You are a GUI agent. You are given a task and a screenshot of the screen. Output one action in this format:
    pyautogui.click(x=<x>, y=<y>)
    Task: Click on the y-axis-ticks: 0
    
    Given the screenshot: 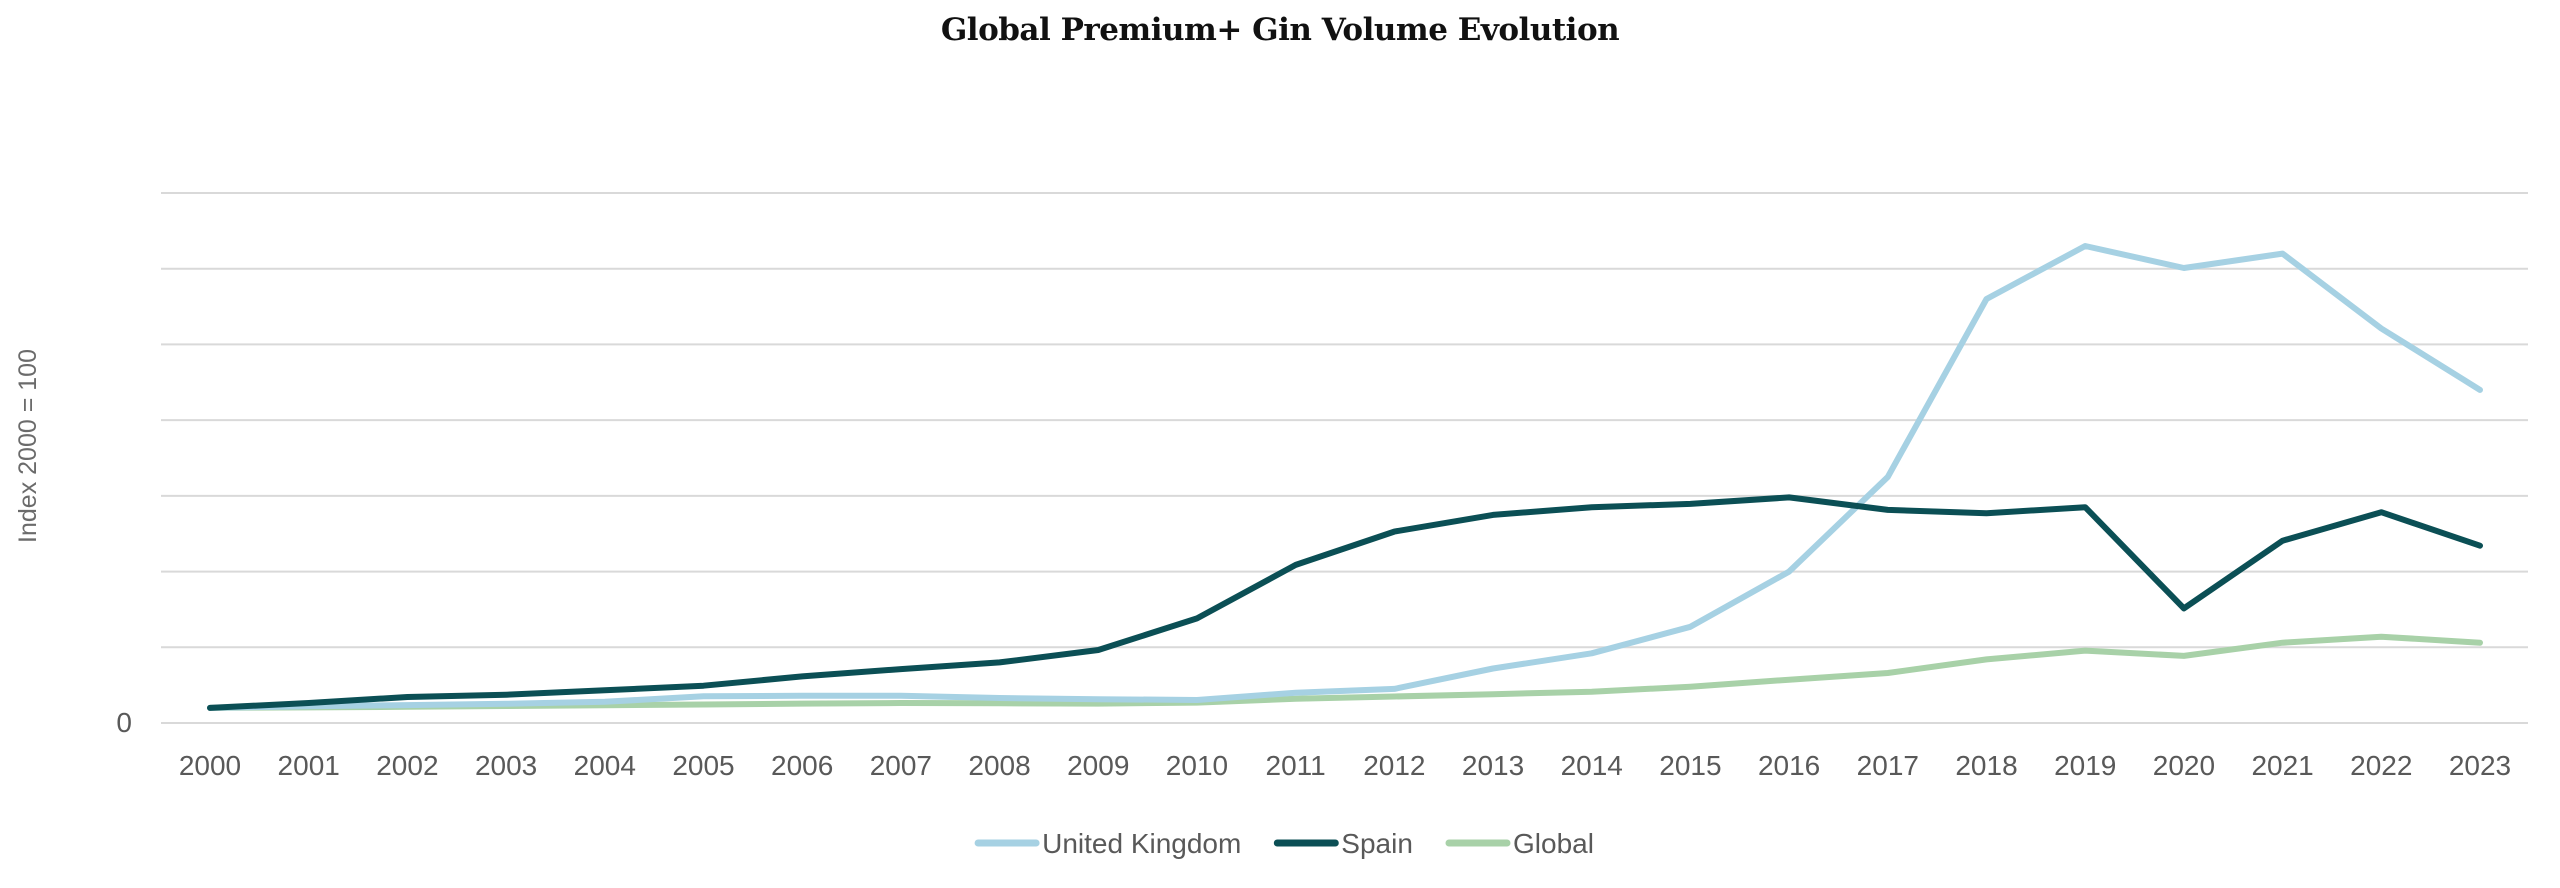 What is the action you would take?
    pyautogui.click(x=124, y=722)
    